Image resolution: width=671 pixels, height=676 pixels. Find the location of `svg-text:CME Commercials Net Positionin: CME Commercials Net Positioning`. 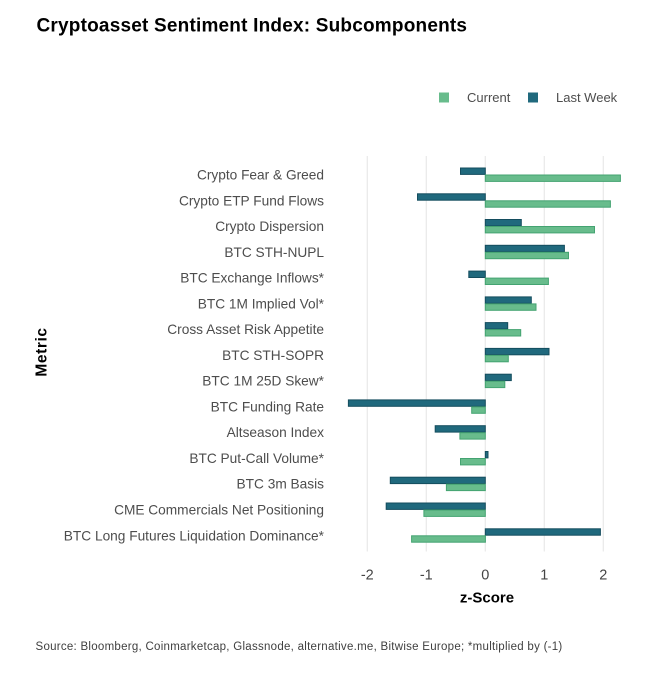

svg-text:CME Commercials Net Positionin: CME Commercials Net Positioning is located at coordinates (219, 510).